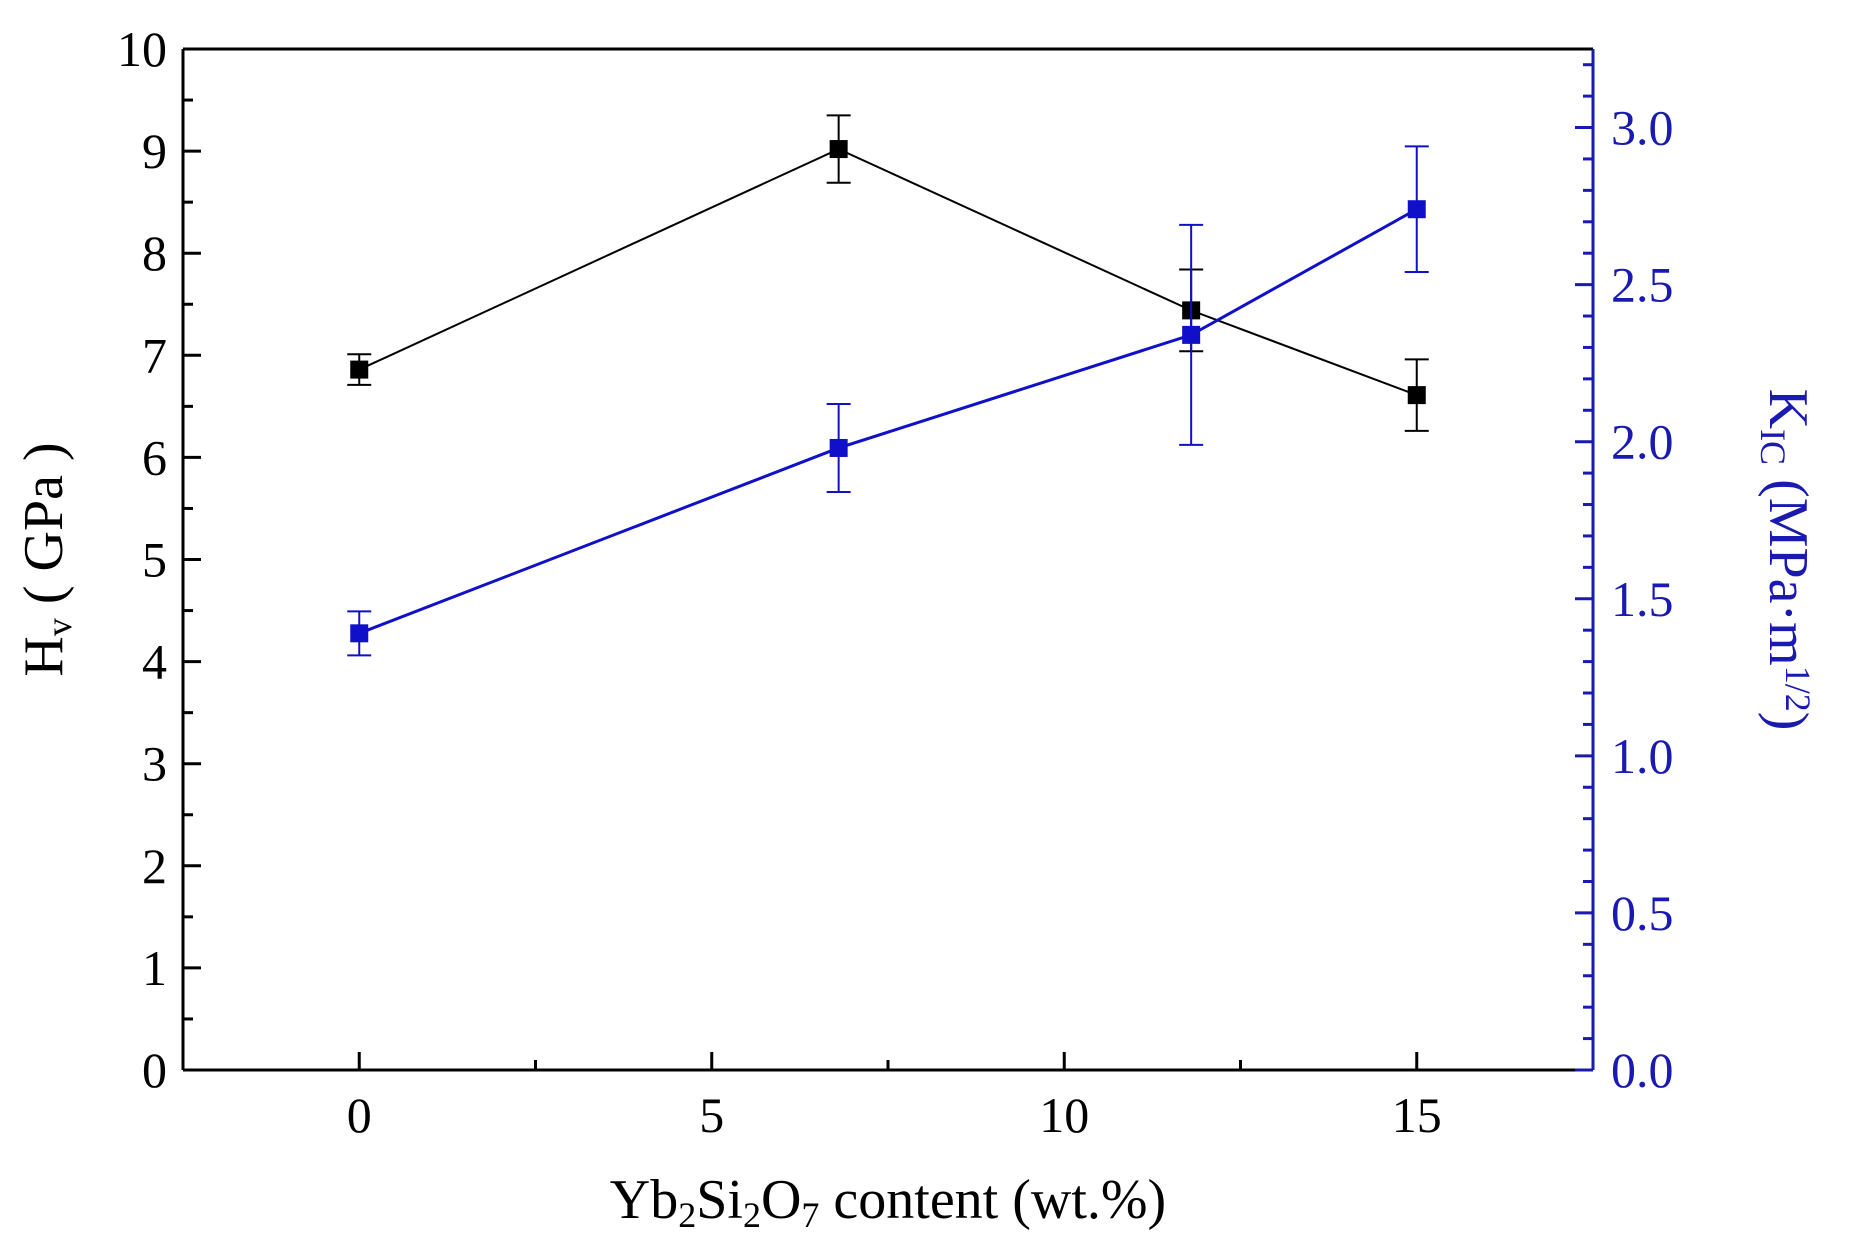 The width and height of the screenshot is (1852, 1252). What do you see at coordinates (1417, 1115) in the screenshot?
I see `x-tick-label: 15` at bounding box center [1417, 1115].